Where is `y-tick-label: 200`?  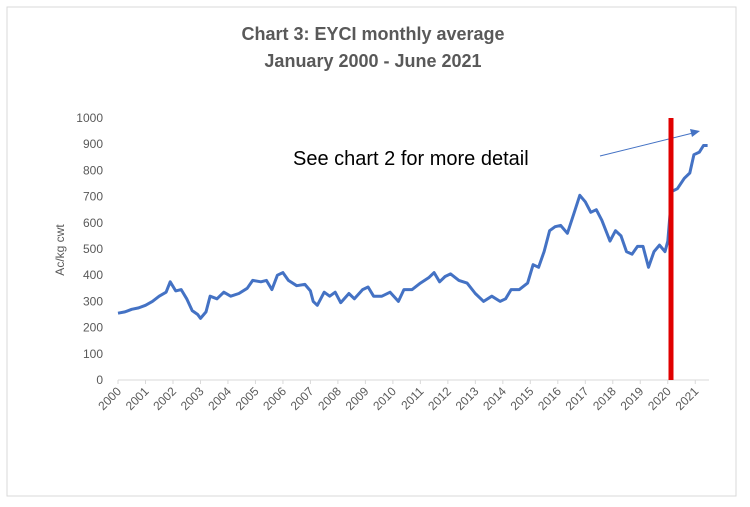 y-tick-label: 200 is located at coordinates (93, 328).